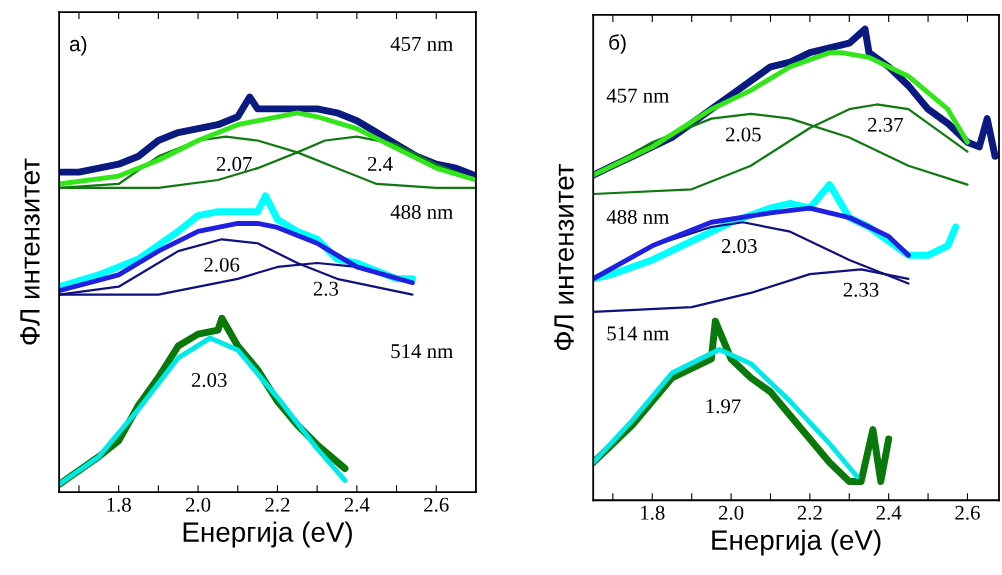 The width and height of the screenshot is (1002, 575). Describe the element at coordinates (326, 288) in the screenshot. I see `annotation: 2.3` at that location.